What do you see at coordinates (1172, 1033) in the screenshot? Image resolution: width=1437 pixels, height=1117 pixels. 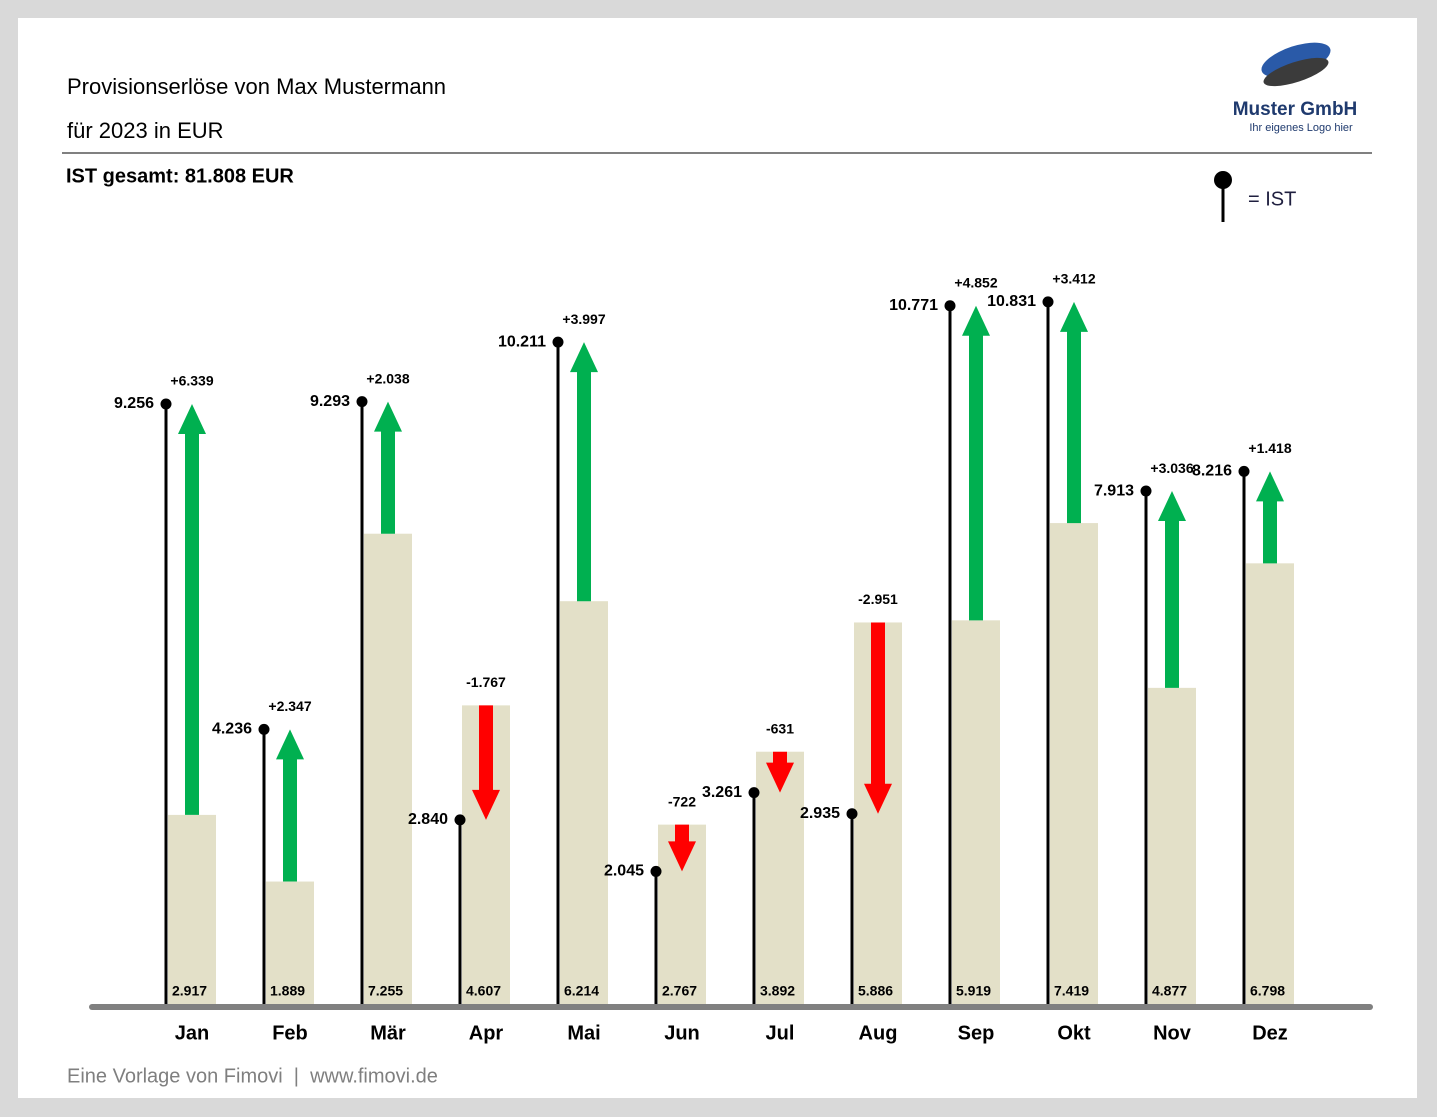 I see `x-tick-label: Nov` at bounding box center [1172, 1033].